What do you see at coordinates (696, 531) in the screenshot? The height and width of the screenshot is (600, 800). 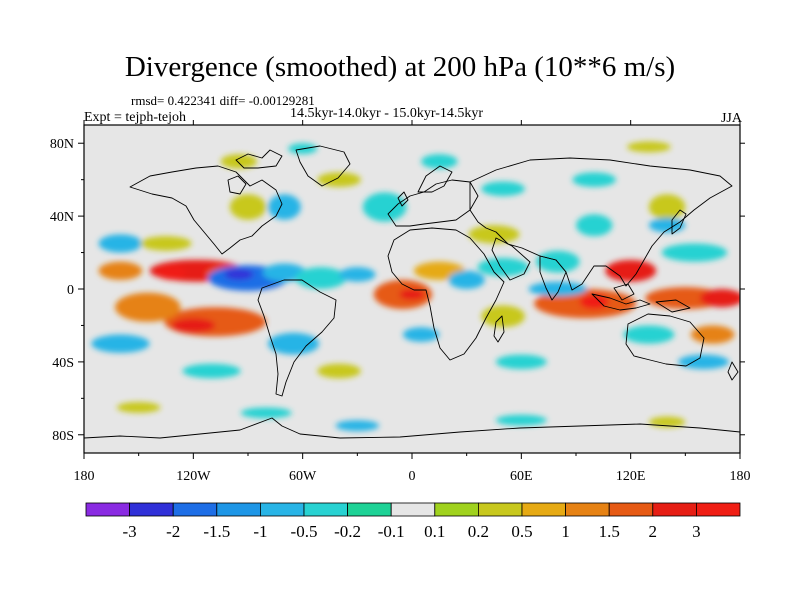 I see `colorbar-label-13: 3` at bounding box center [696, 531].